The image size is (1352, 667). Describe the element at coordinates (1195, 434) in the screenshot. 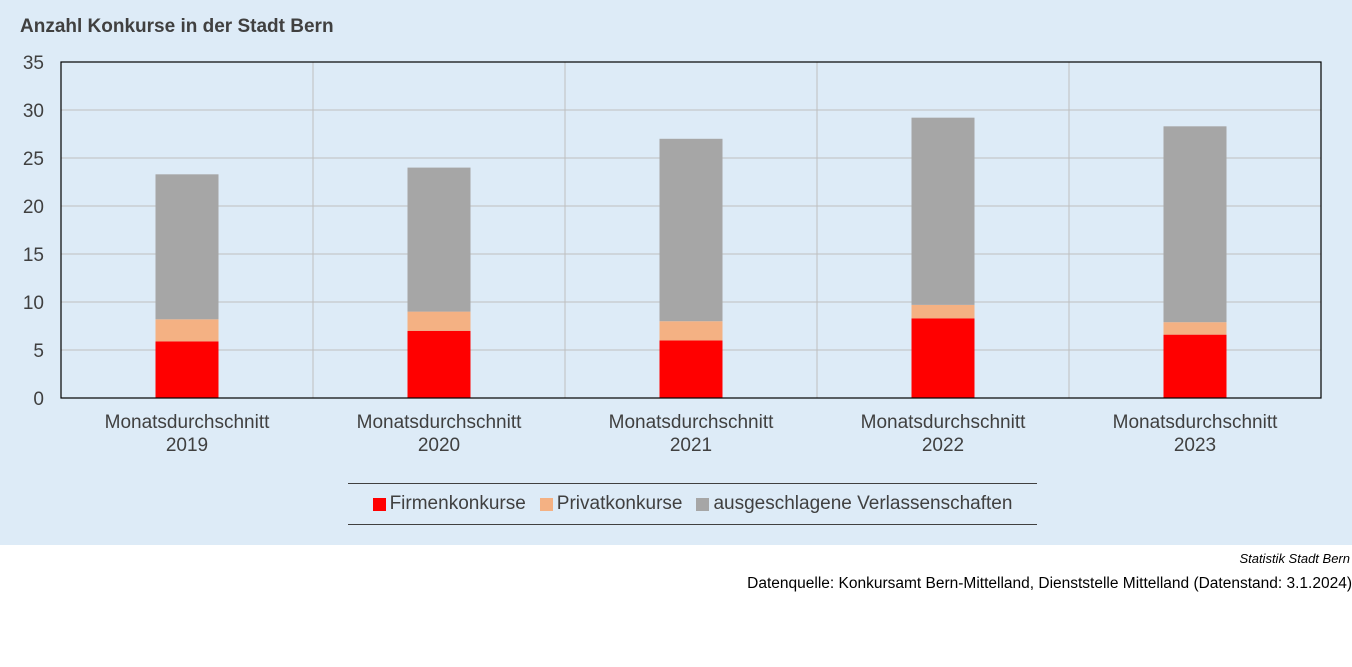

I see `category-label: Monatsdurchschnitt 2023` at that location.